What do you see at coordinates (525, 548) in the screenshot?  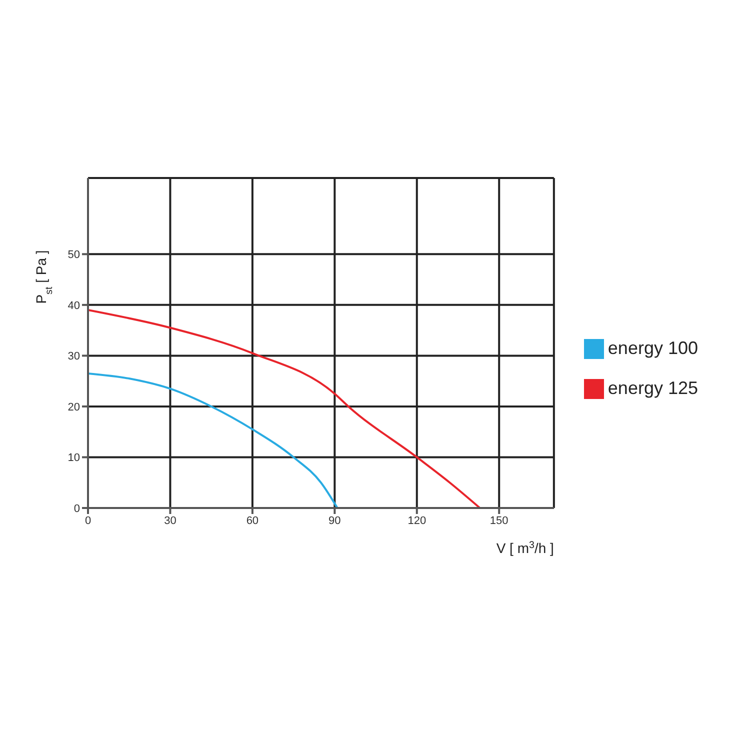 I see `x-axis-title: V [ m$^{3}$/h ]` at bounding box center [525, 548].